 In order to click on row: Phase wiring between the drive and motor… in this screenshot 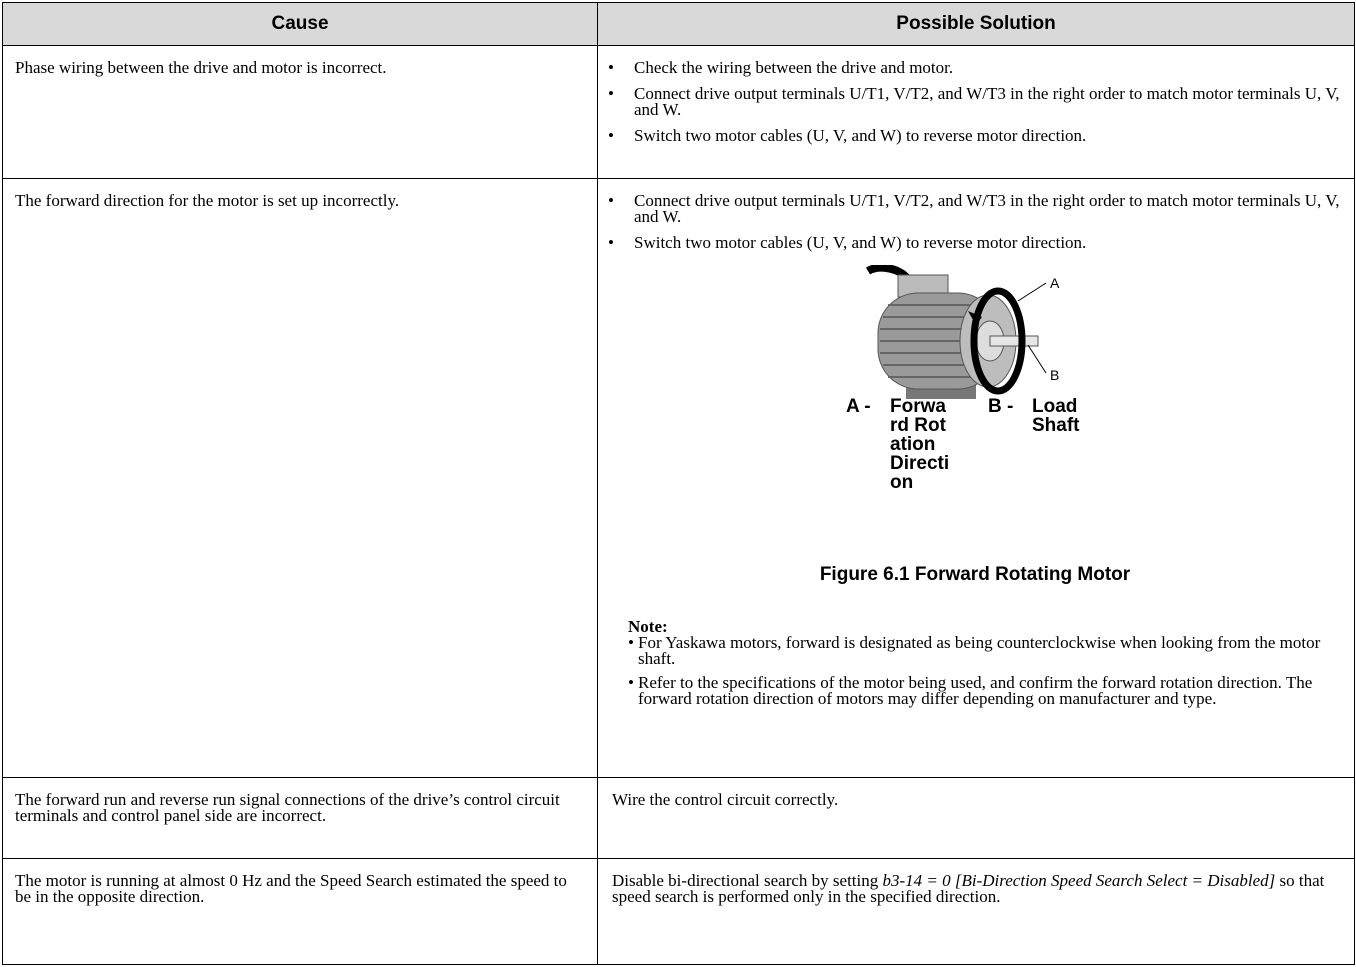, I will do `click(678, 112)`.